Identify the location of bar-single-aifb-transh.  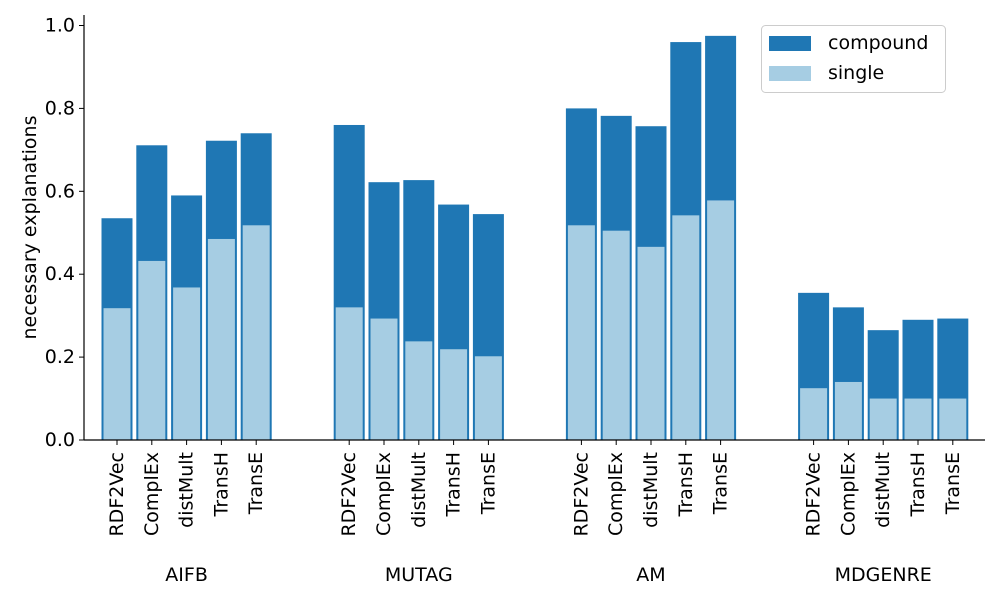
(221, 339).